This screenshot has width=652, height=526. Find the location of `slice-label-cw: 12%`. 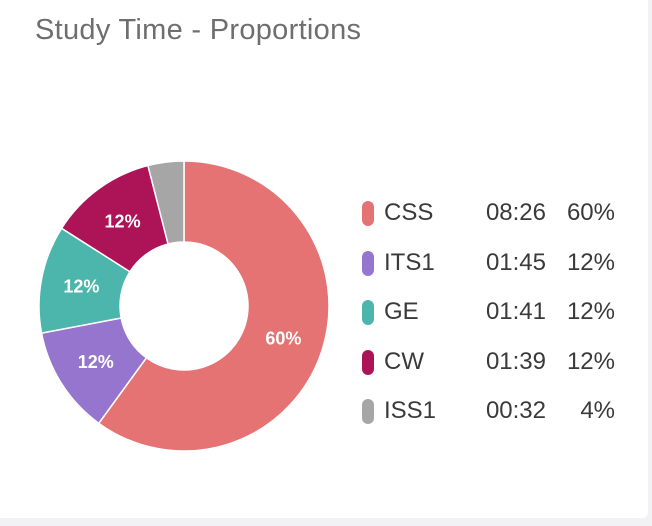

slice-label-cw: 12% is located at coordinates (123, 221).